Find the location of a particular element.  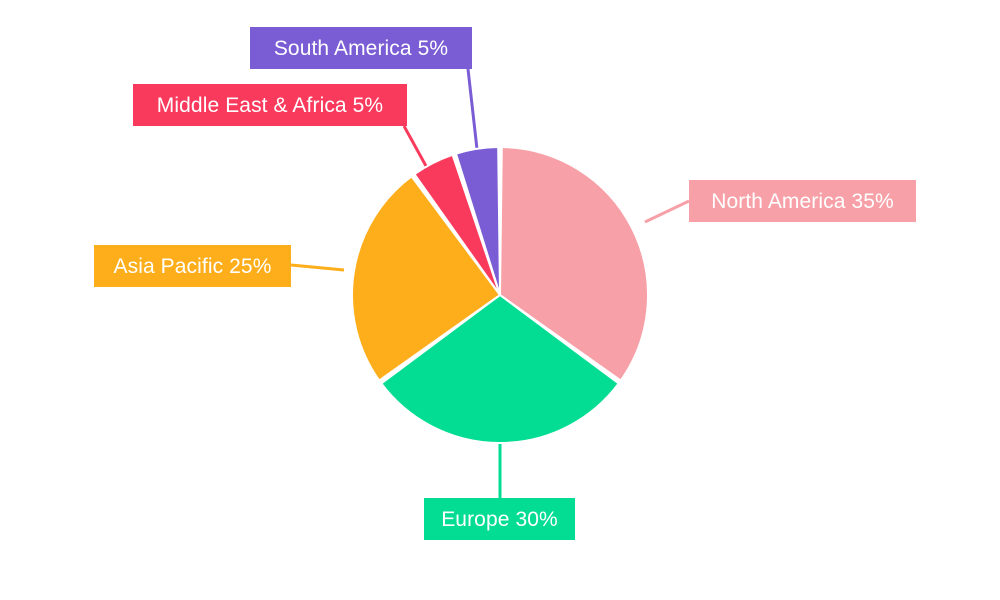

pie-slice-south-america is located at coordinates (477, 220).